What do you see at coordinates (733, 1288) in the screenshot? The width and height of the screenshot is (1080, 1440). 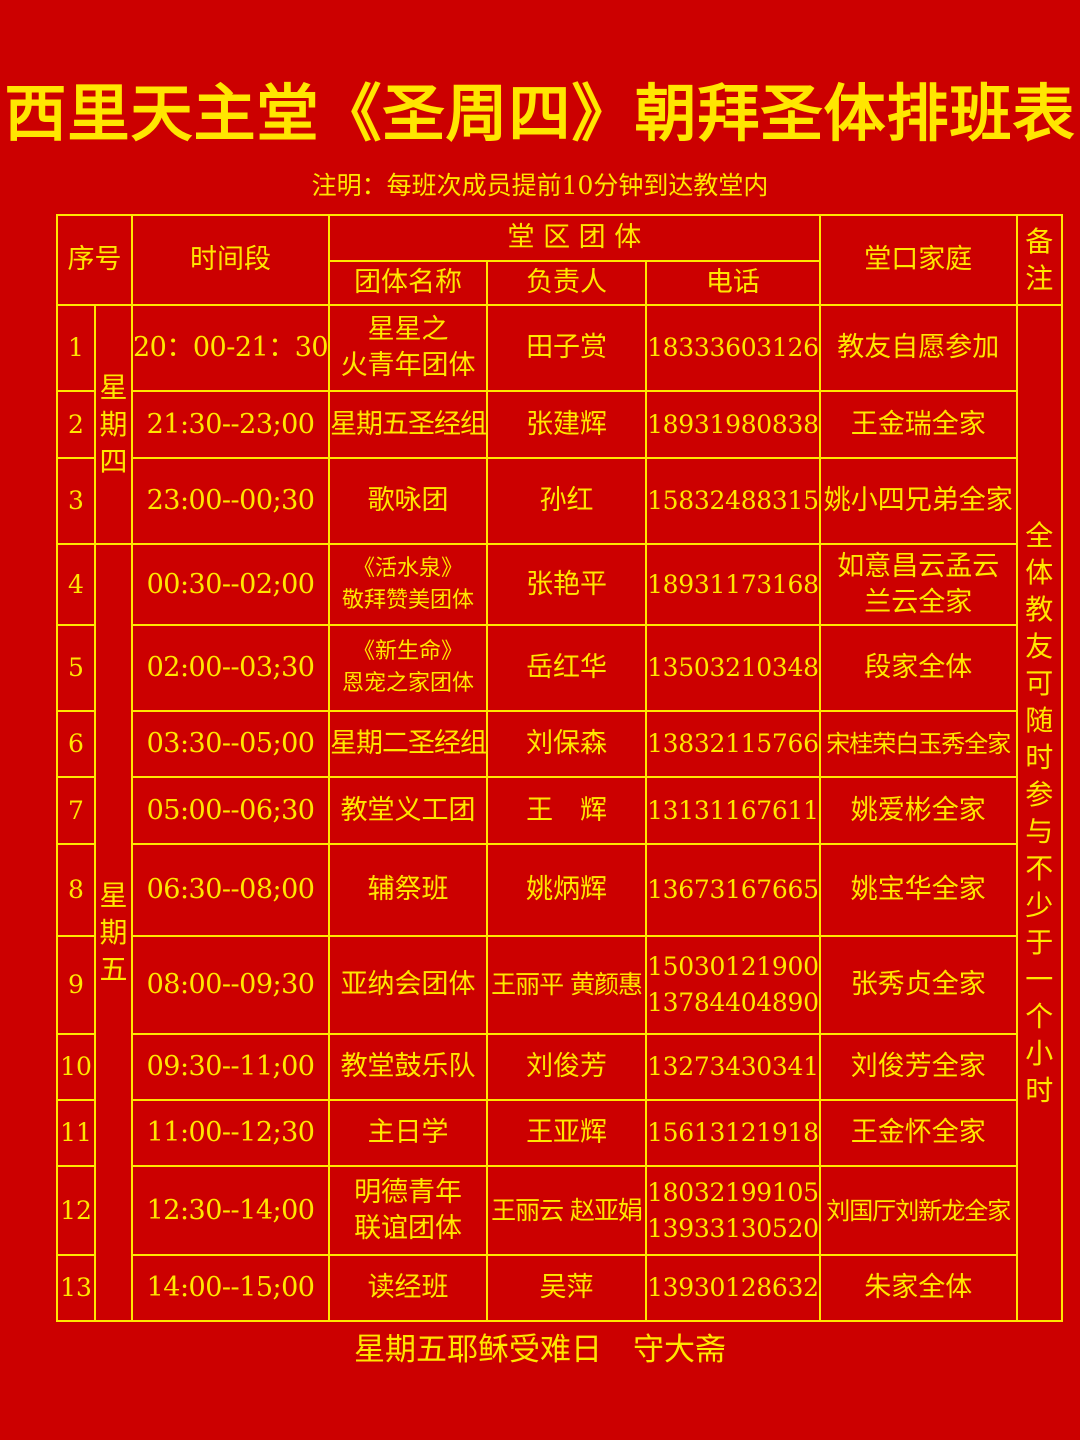 I see `phone-number: 13930128632` at bounding box center [733, 1288].